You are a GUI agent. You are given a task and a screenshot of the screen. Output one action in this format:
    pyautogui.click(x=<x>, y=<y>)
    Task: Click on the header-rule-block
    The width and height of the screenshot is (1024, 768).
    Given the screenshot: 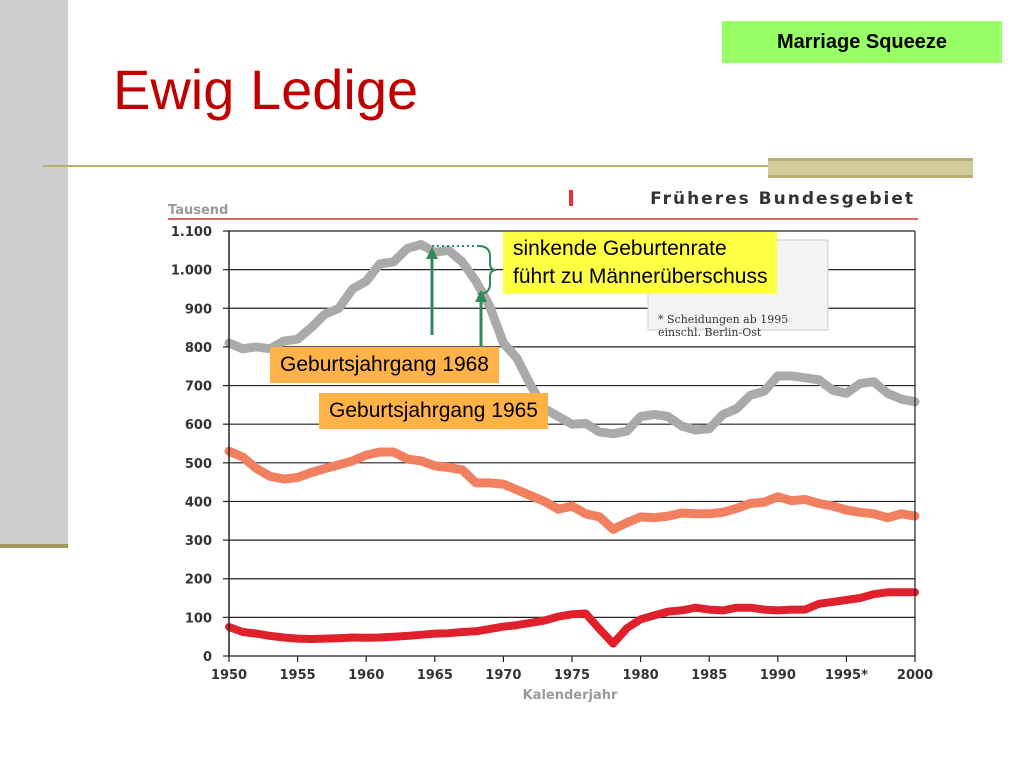 What is the action you would take?
    pyautogui.click(x=870, y=168)
    